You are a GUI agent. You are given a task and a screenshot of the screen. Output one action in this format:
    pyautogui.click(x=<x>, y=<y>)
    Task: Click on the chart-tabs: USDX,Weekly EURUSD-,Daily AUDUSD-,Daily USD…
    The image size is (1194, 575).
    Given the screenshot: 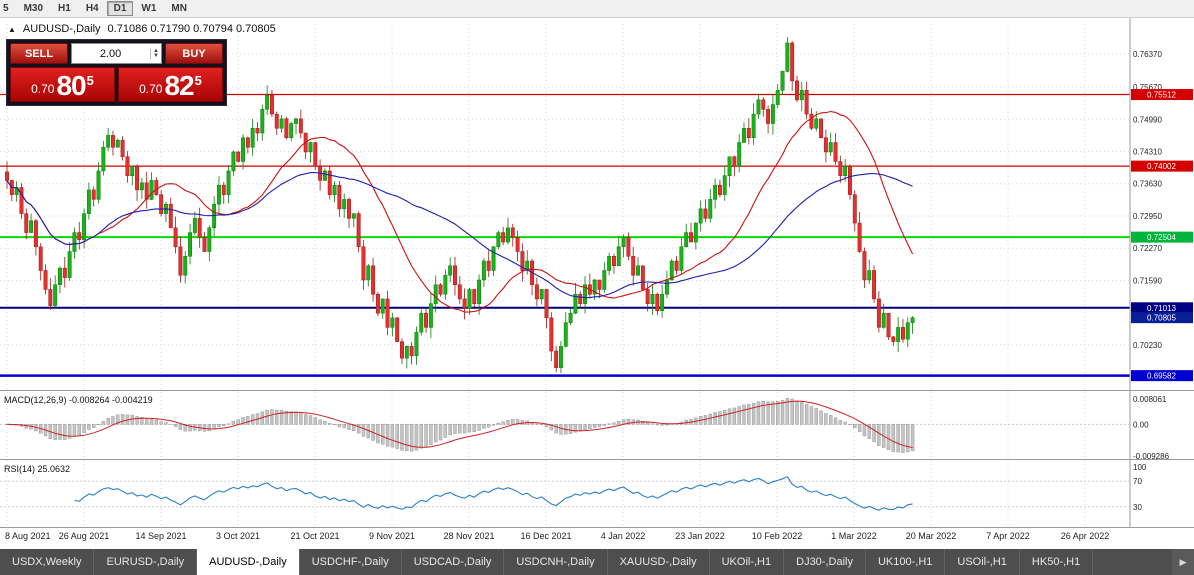 What is the action you would take?
    pyautogui.click(x=547, y=562)
    